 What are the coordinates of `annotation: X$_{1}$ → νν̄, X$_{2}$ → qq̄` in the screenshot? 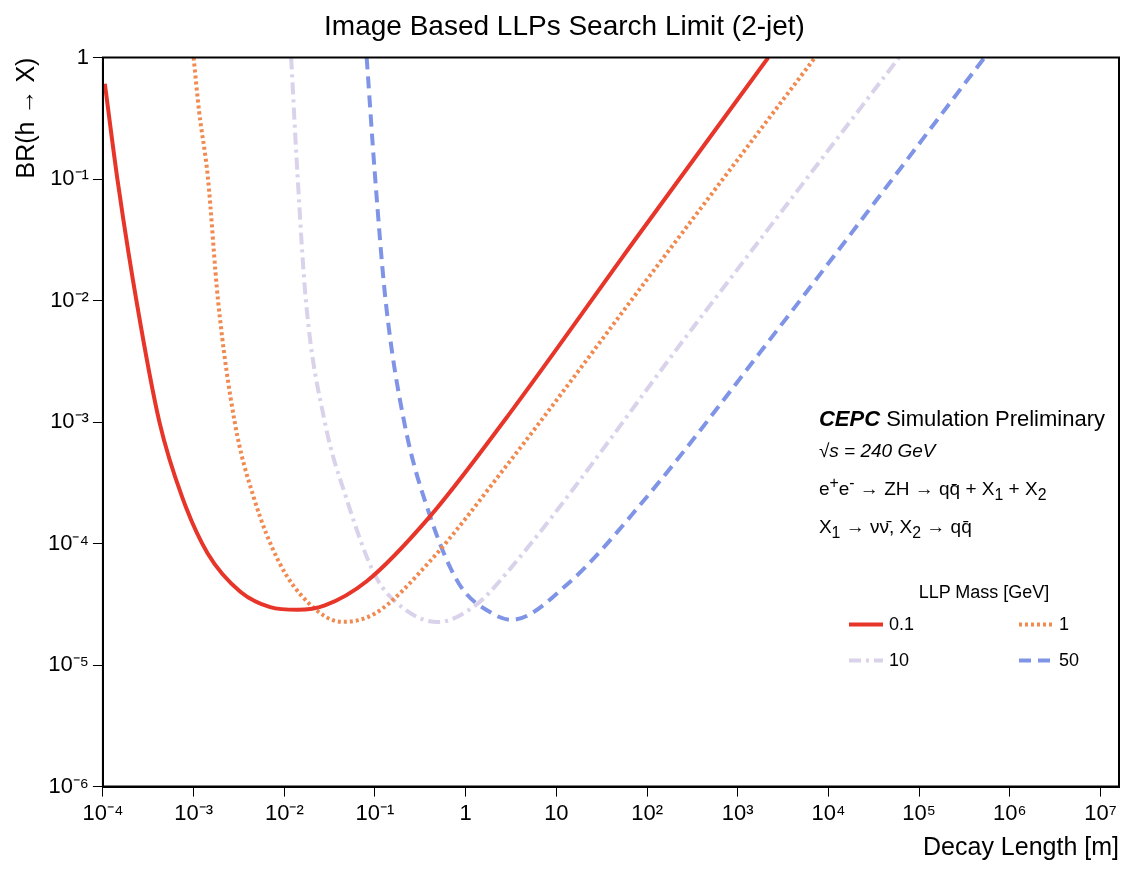 It's located at (895, 528).